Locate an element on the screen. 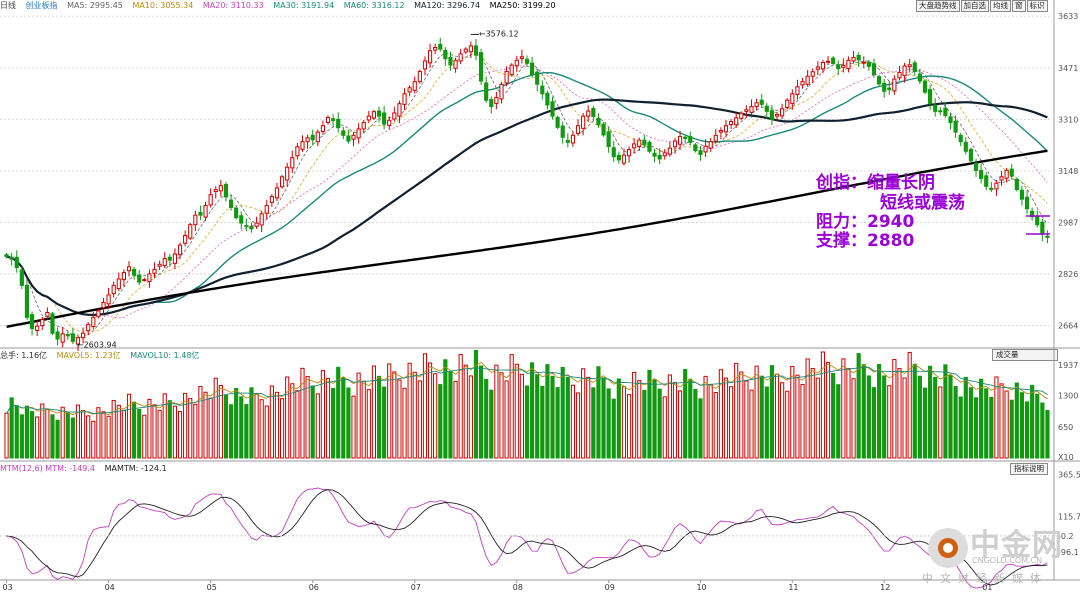  mtm-panel-header: MTM(12,6) MTM: -149.4 MAMTM: -124.1 is located at coordinates (87, 469).